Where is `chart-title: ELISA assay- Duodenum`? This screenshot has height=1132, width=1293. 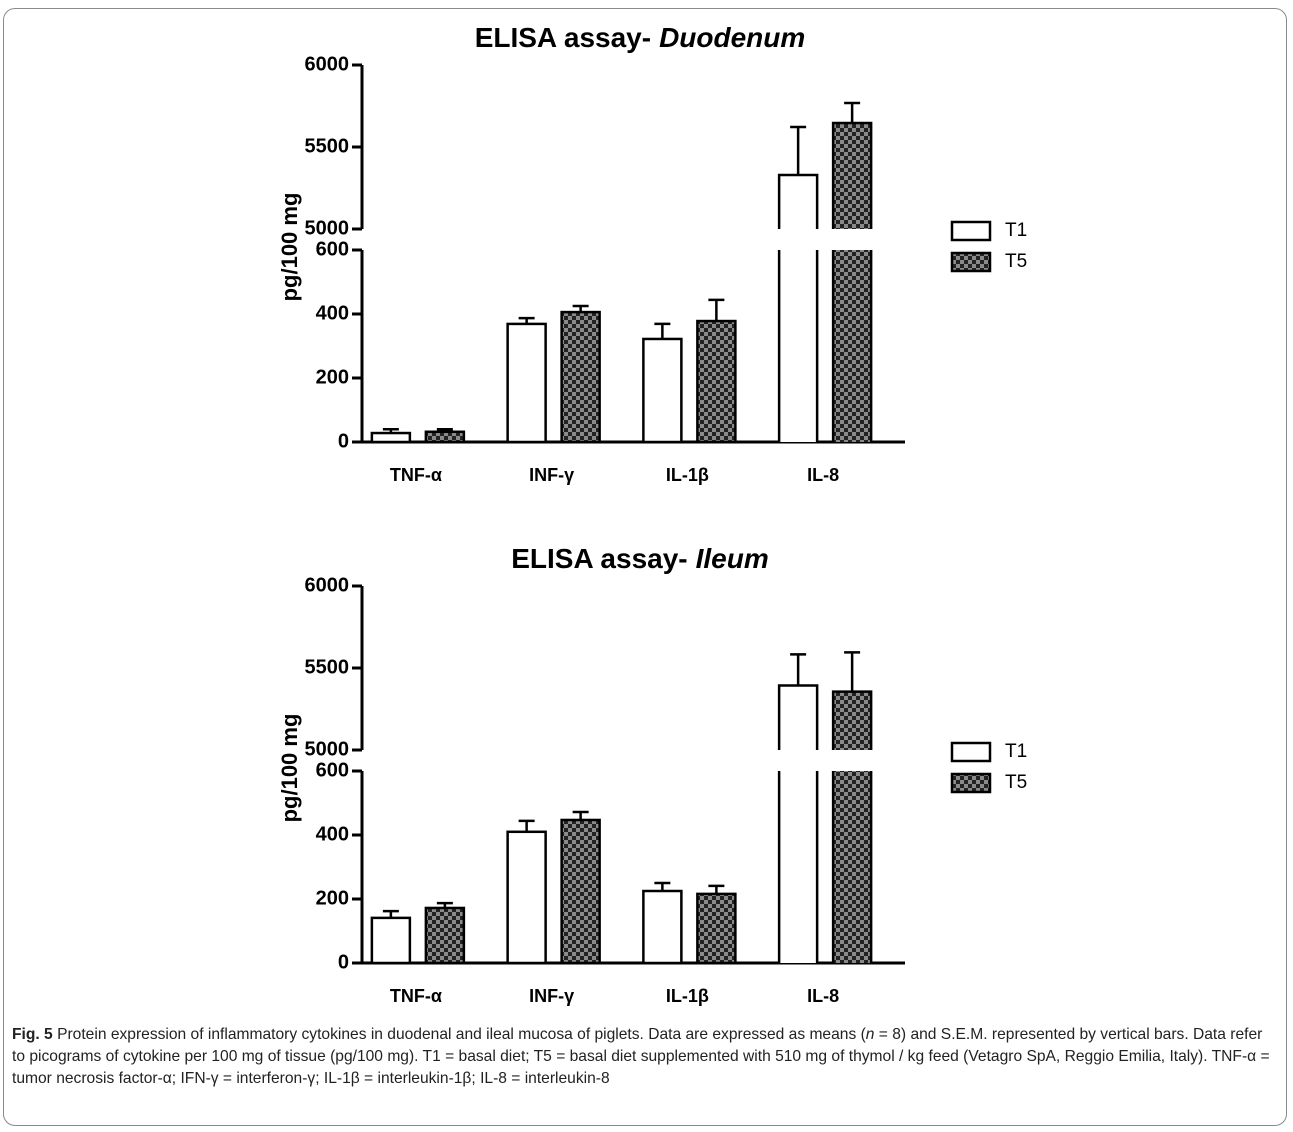
chart-title: ELISA assay- Duodenum is located at coordinates (640, 37).